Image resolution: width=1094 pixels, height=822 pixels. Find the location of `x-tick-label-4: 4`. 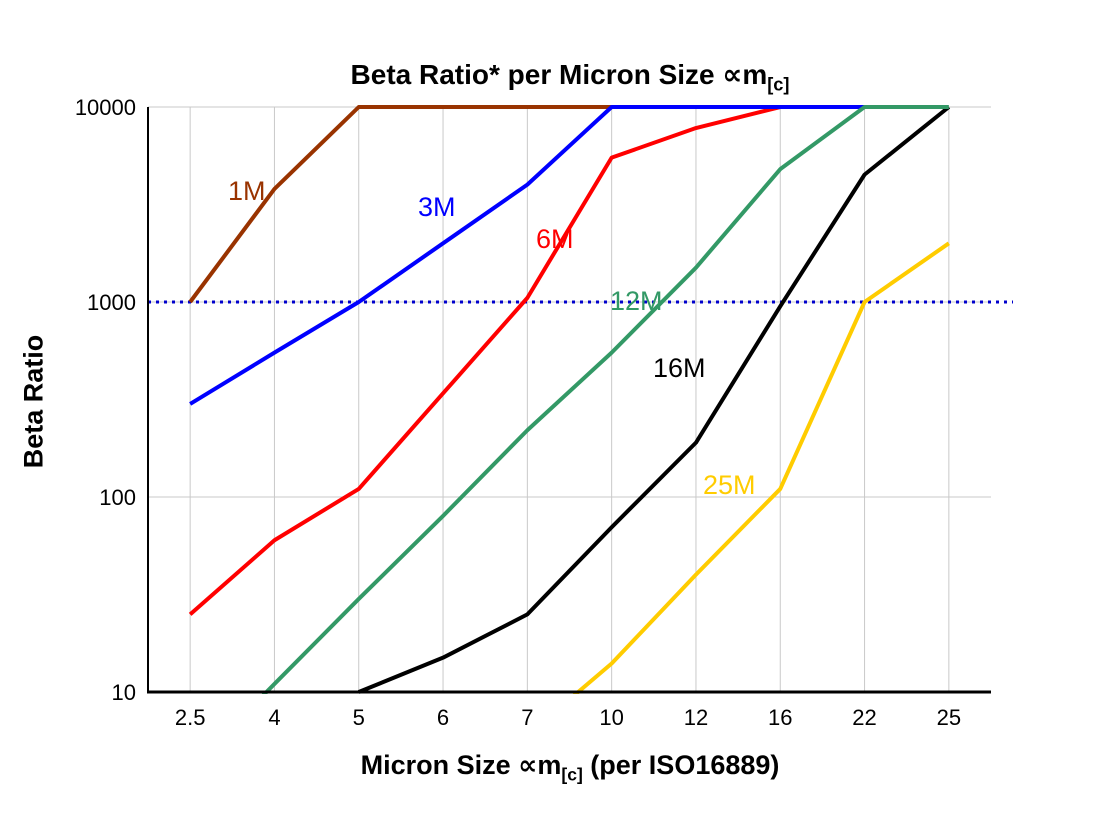

x-tick-label-4: 4 is located at coordinates (274, 717).